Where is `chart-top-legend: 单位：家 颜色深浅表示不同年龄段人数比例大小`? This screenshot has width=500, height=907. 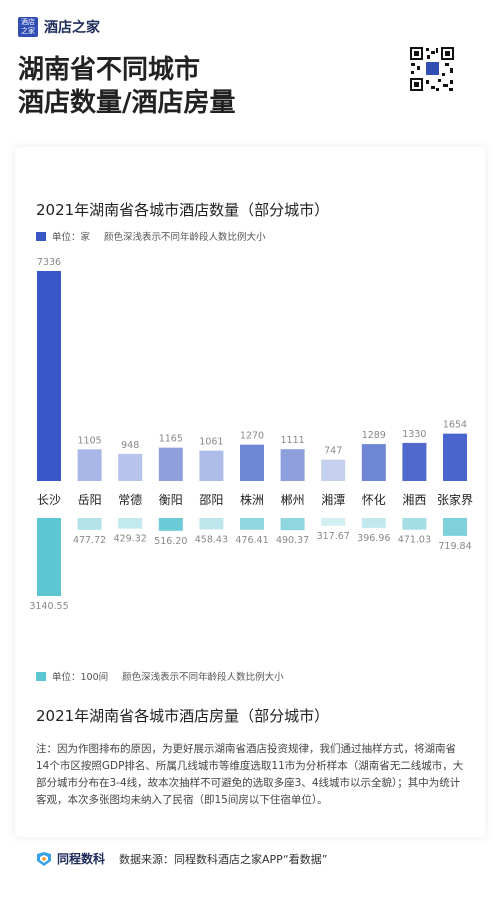 chart-top-legend: 单位：家 颜色深浅表示不同年龄段人数比例大小 is located at coordinates (151, 236).